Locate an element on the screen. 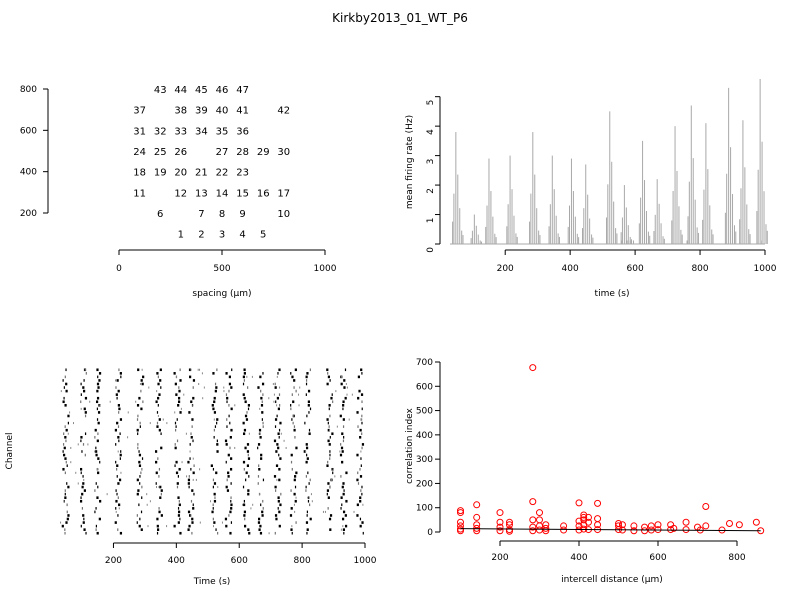  firing-rate-axes: 200 400 600 800 1000 0 1 2 3 4 5 is located at coordinates (601, 185).